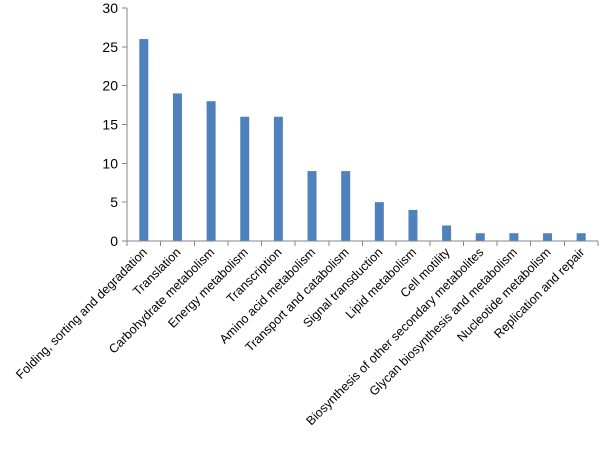  Describe the element at coordinates (110, 47) in the screenshot. I see `y-tick-label: 25` at that location.